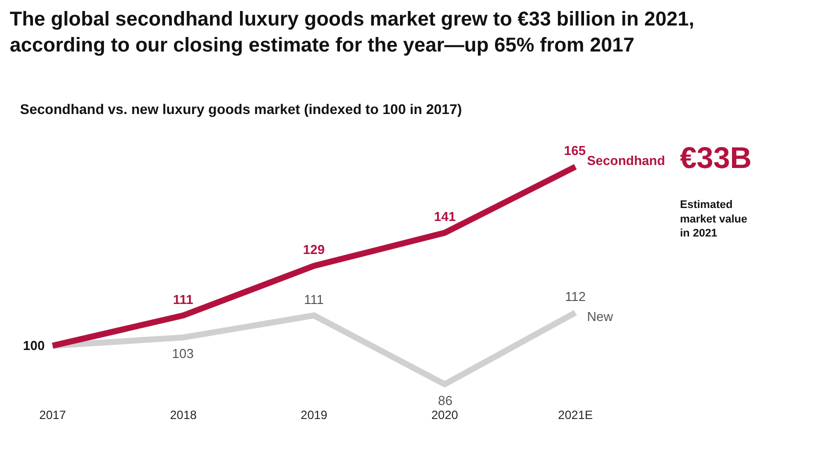 This screenshot has width=813, height=461. Describe the element at coordinates (445, 400) in the screenshot. I see `data-label: 86` at that location.